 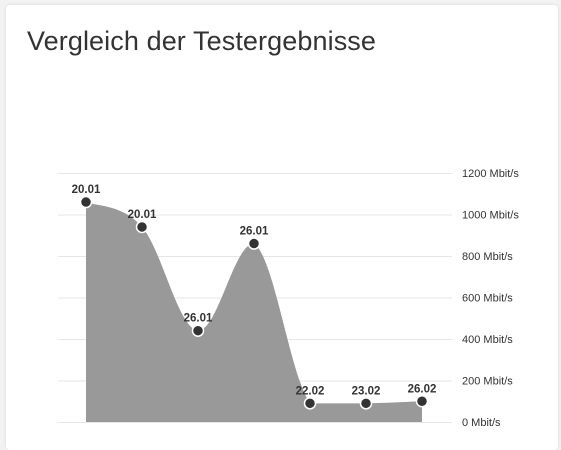 I want to click on y-tick-label: 400 Mbit/s, so click(x=487, y=340).